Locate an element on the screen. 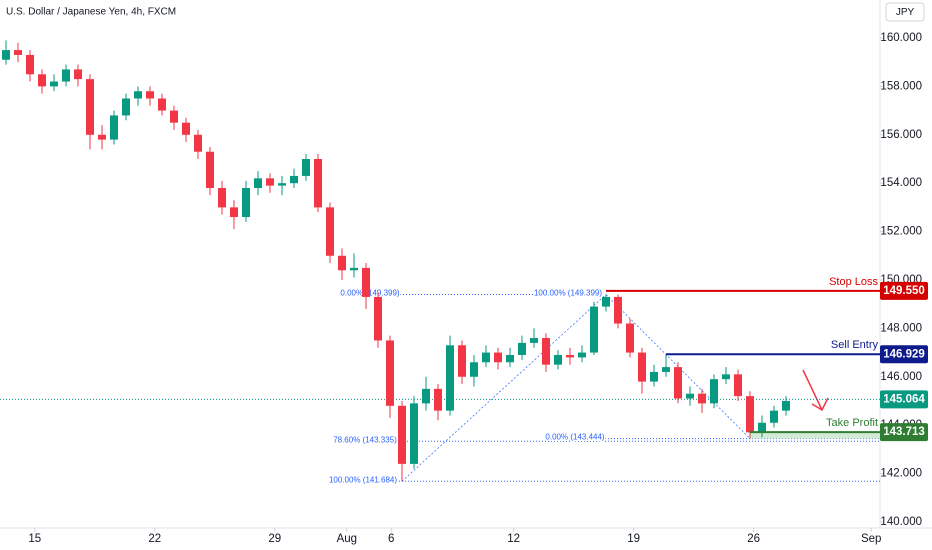 Image resolution: width=932 pixels, height=550 pixels. fib-label: 78.60% (143.335) is located at coordinates (365, 439).